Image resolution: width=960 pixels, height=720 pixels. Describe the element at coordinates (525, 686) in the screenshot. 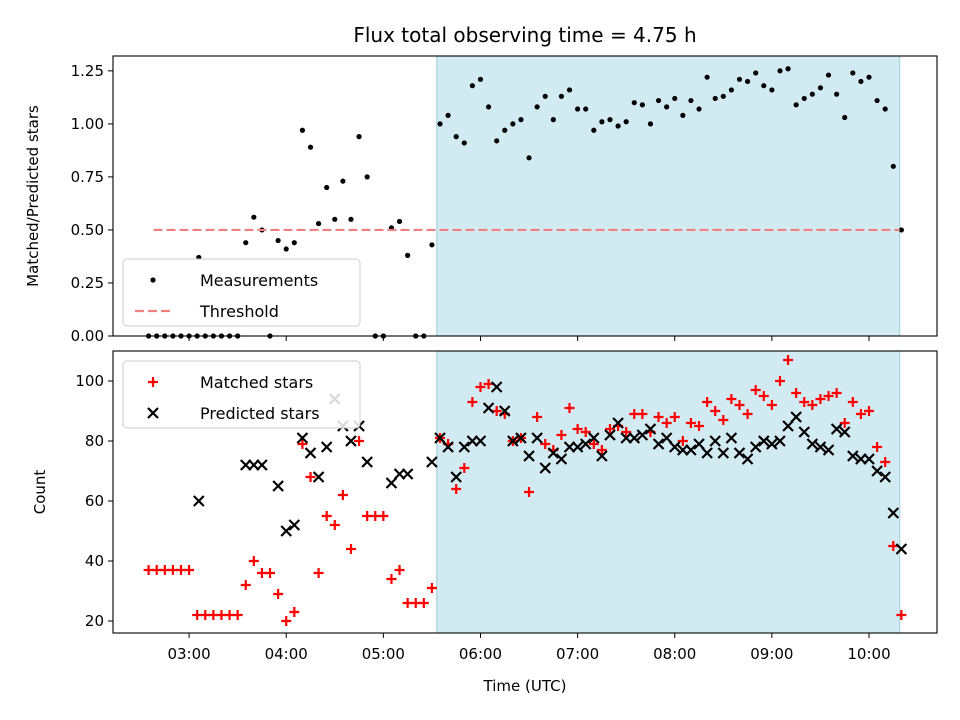

I see `x-axis-title: Time (UTC)` at that location.